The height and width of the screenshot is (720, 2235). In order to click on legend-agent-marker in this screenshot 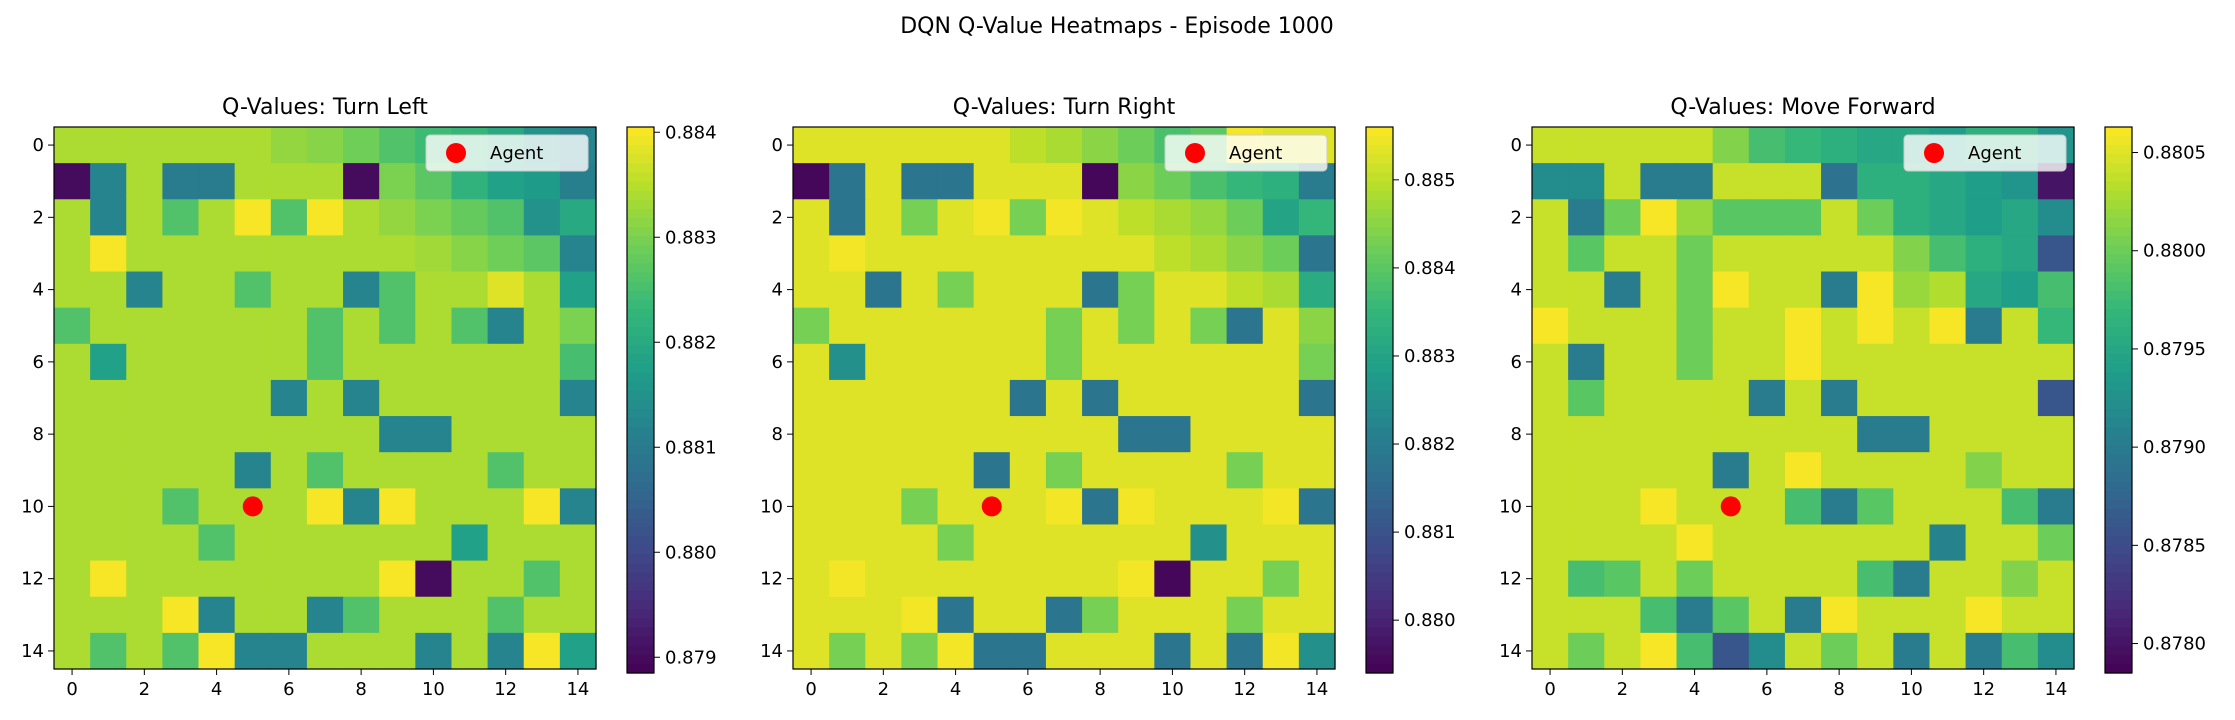, I will do `click(456, 153)`.